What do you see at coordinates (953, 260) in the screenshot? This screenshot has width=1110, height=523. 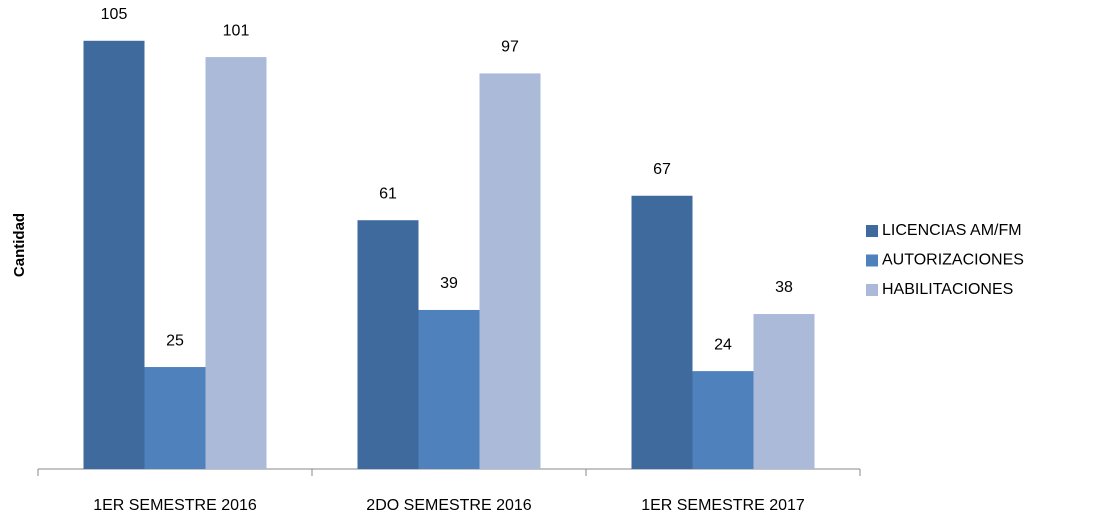 I see `legend-label: AUTORIZACIONES` at bounding box center [953, 260].